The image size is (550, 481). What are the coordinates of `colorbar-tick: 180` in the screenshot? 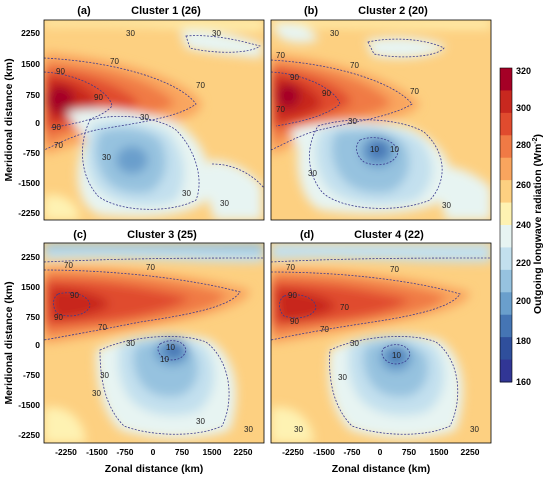 It's located at (523, 341).